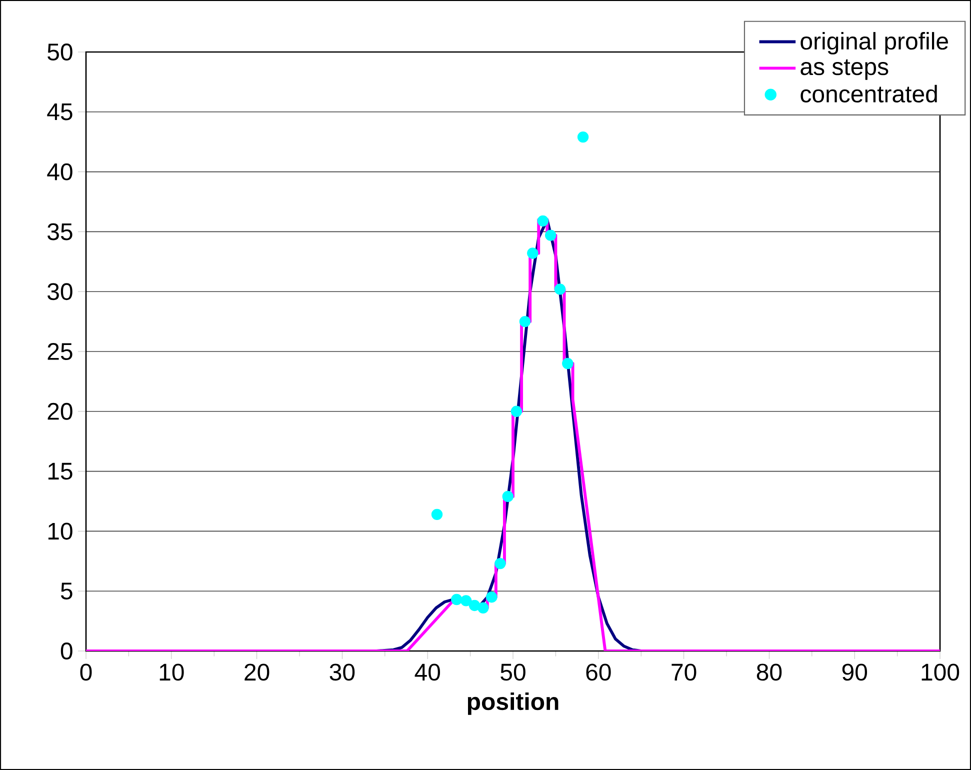 Image resolution: width=971 pixels, height=770 pixels. What do you see at coordinates (172, 672) in the screenshot?
I see `x-tick-label: 10` at bounding box center [172, 672].